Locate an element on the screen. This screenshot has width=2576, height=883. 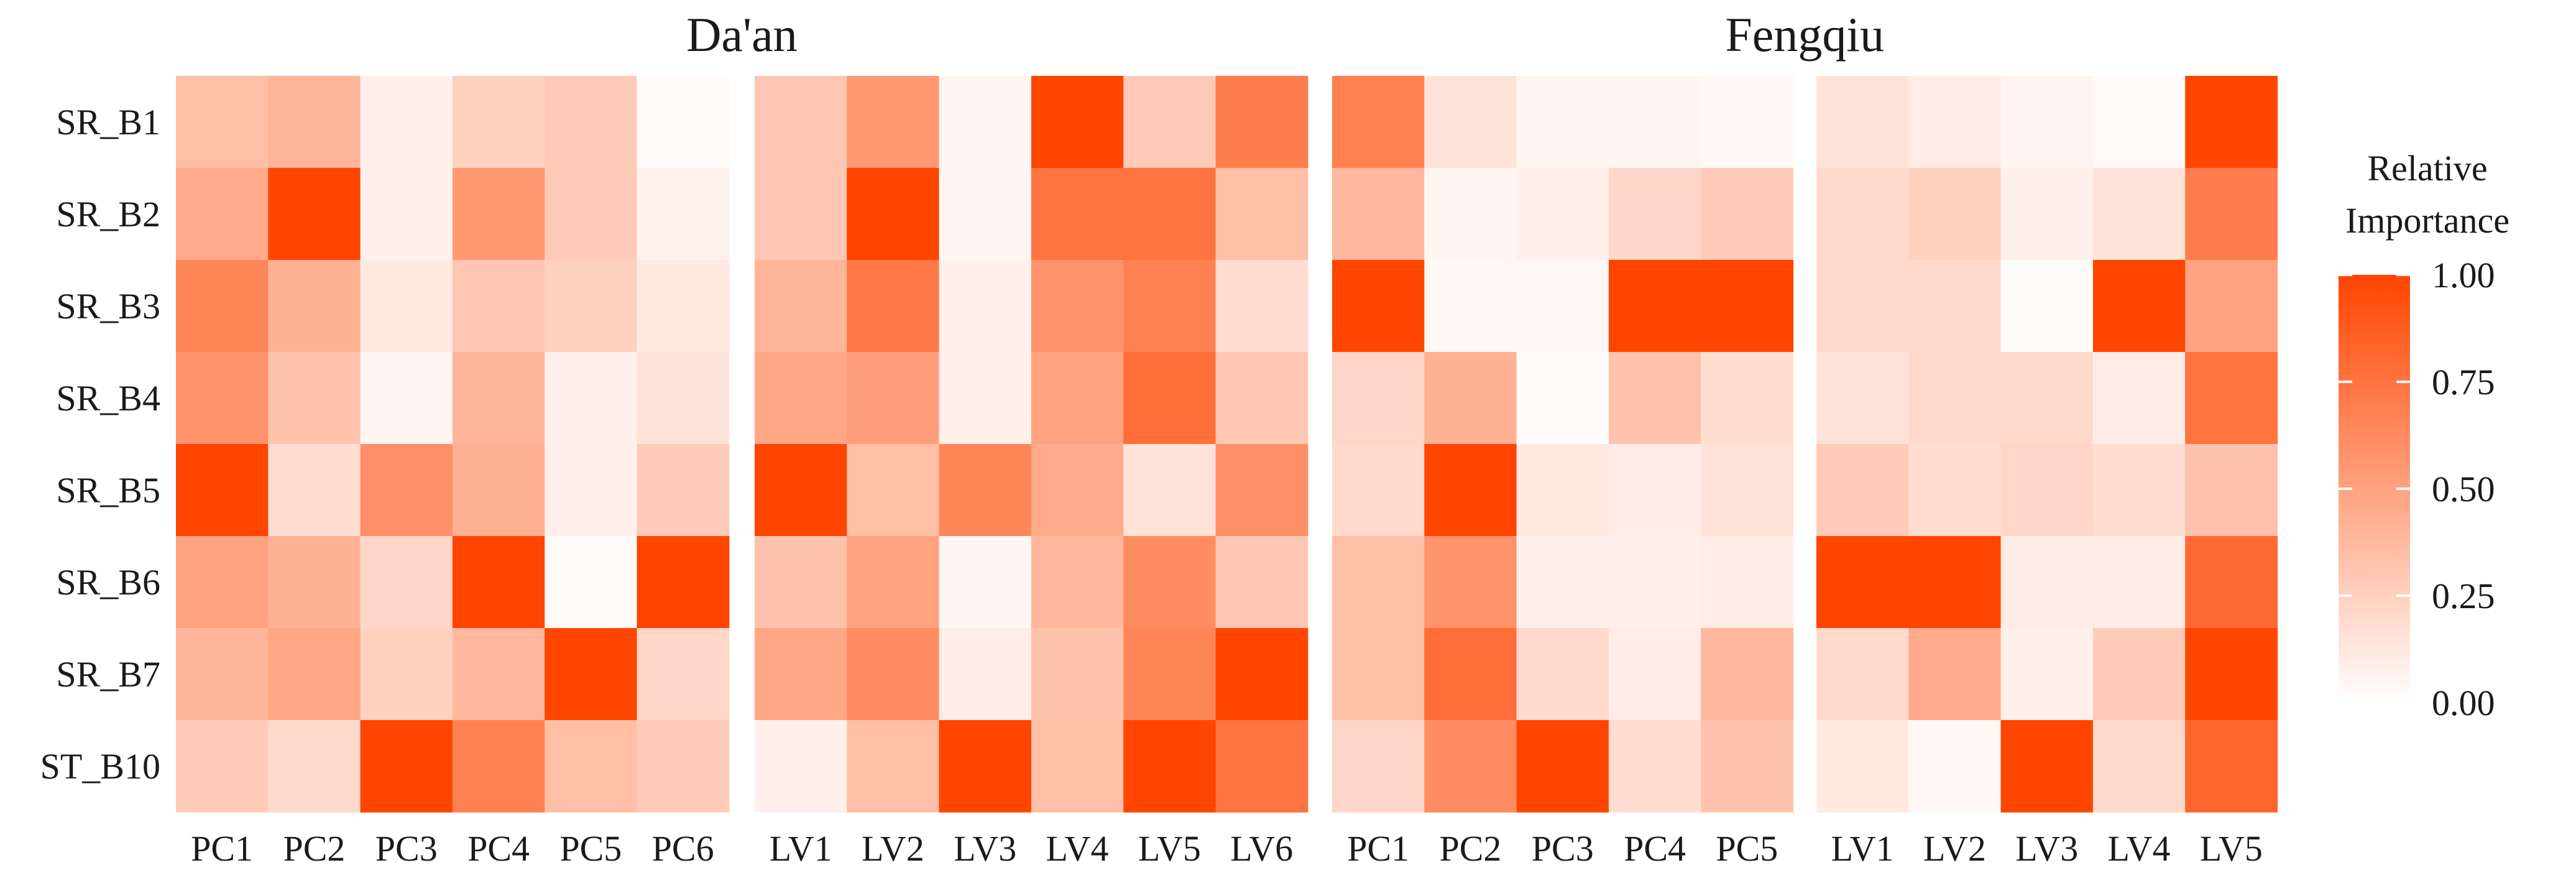
column-label: LV6 is located at coordinates (1261, 848).